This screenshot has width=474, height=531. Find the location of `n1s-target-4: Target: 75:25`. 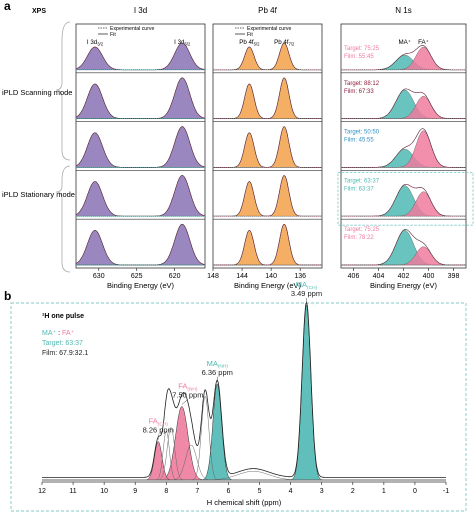

n1s-target-4: Target: 75:25 is located at coordinates (362, 230).